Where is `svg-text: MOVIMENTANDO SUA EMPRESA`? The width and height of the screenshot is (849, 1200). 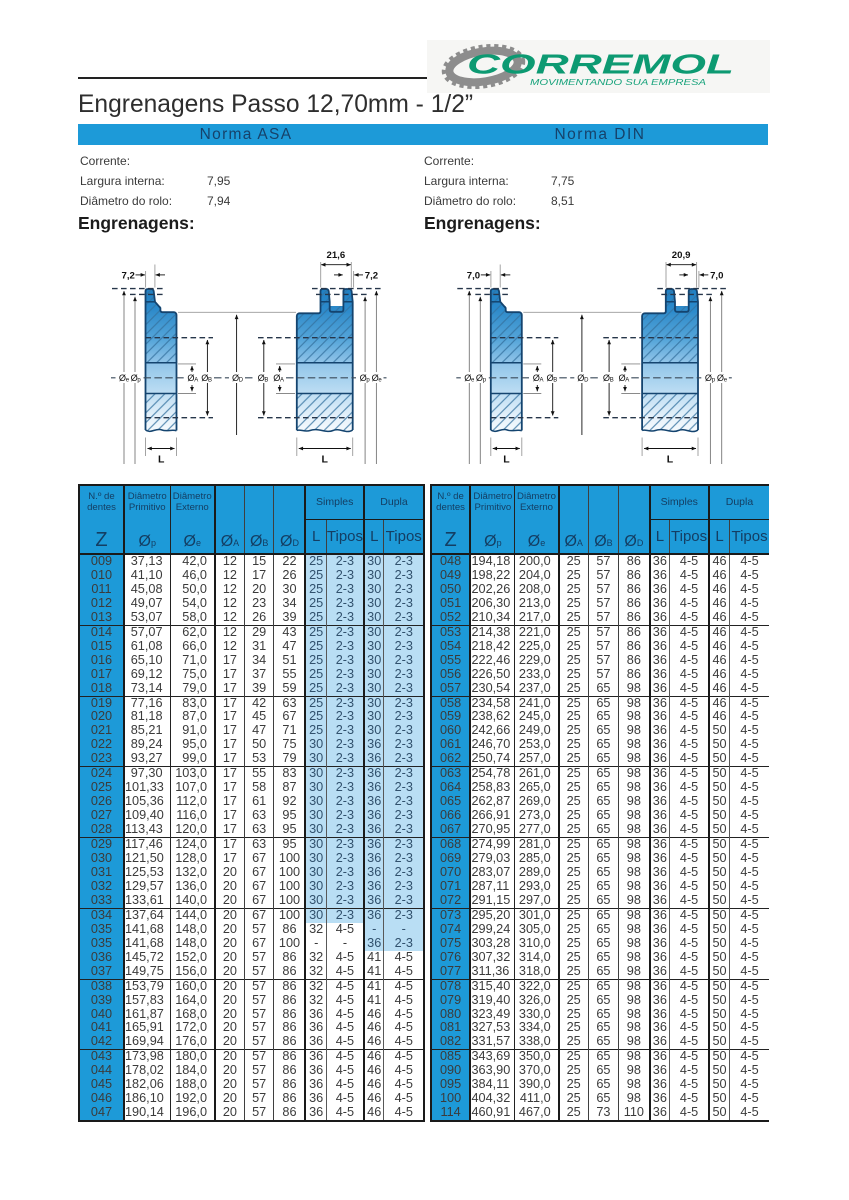
svg-text: MOVIMENTANDO SUA EMPRESA is located at coordinates (618, 82).